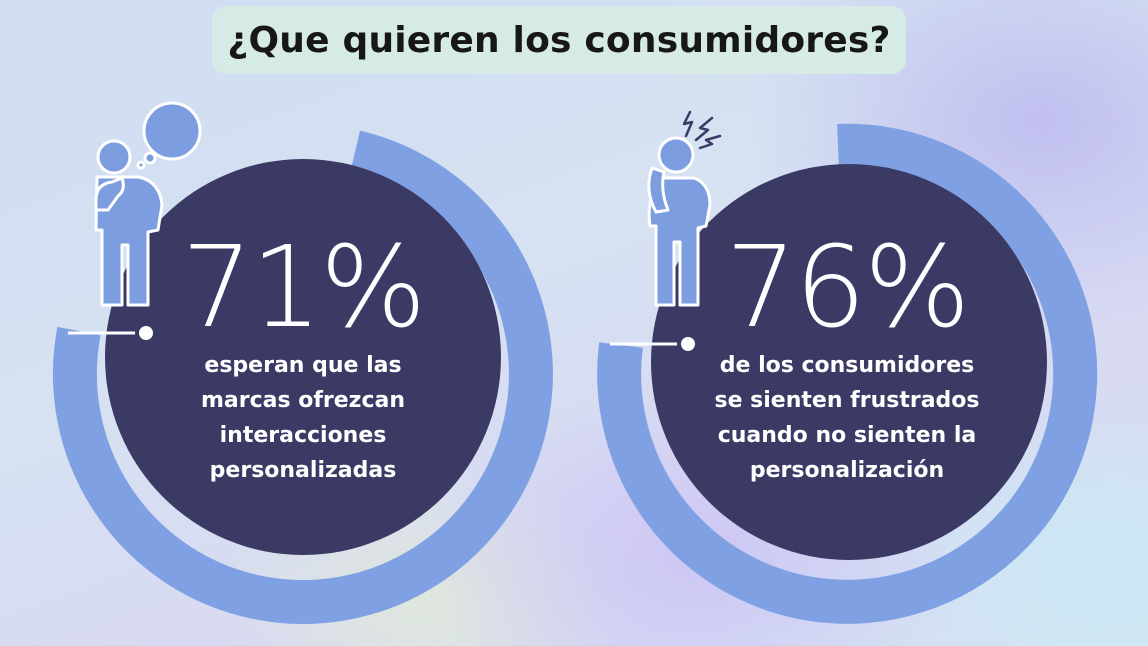 The image size is (1148, 646). What do you see at coordinates (303, 470) in the screenshot?
I see `stat-line: personalizadas` at bounding box center [303, 470].